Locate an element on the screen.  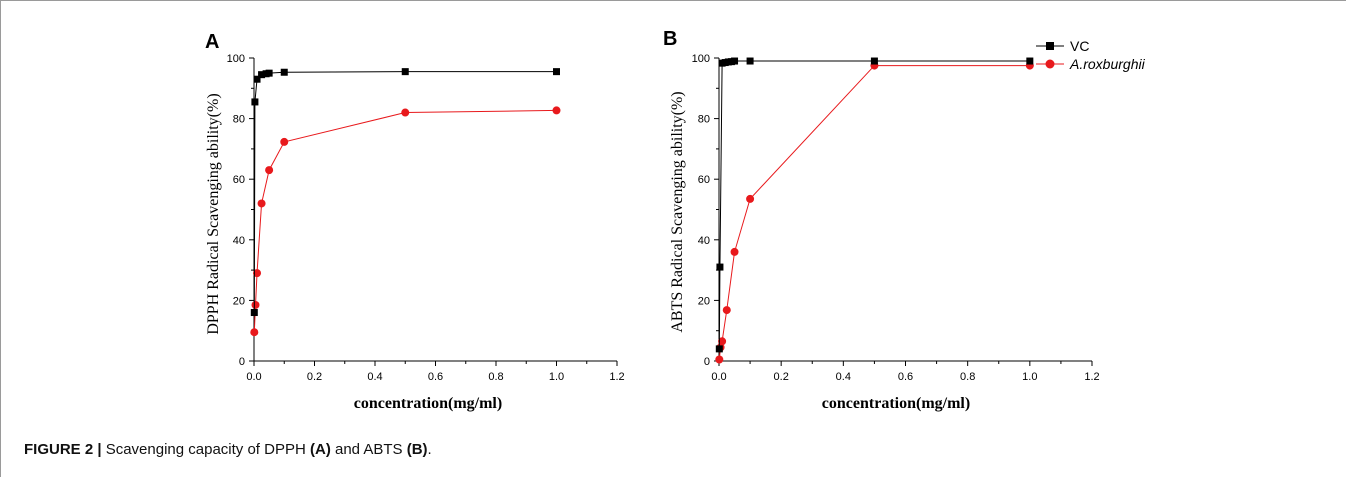
caption-panel-a: (A) is located at coordinates (320, 449).